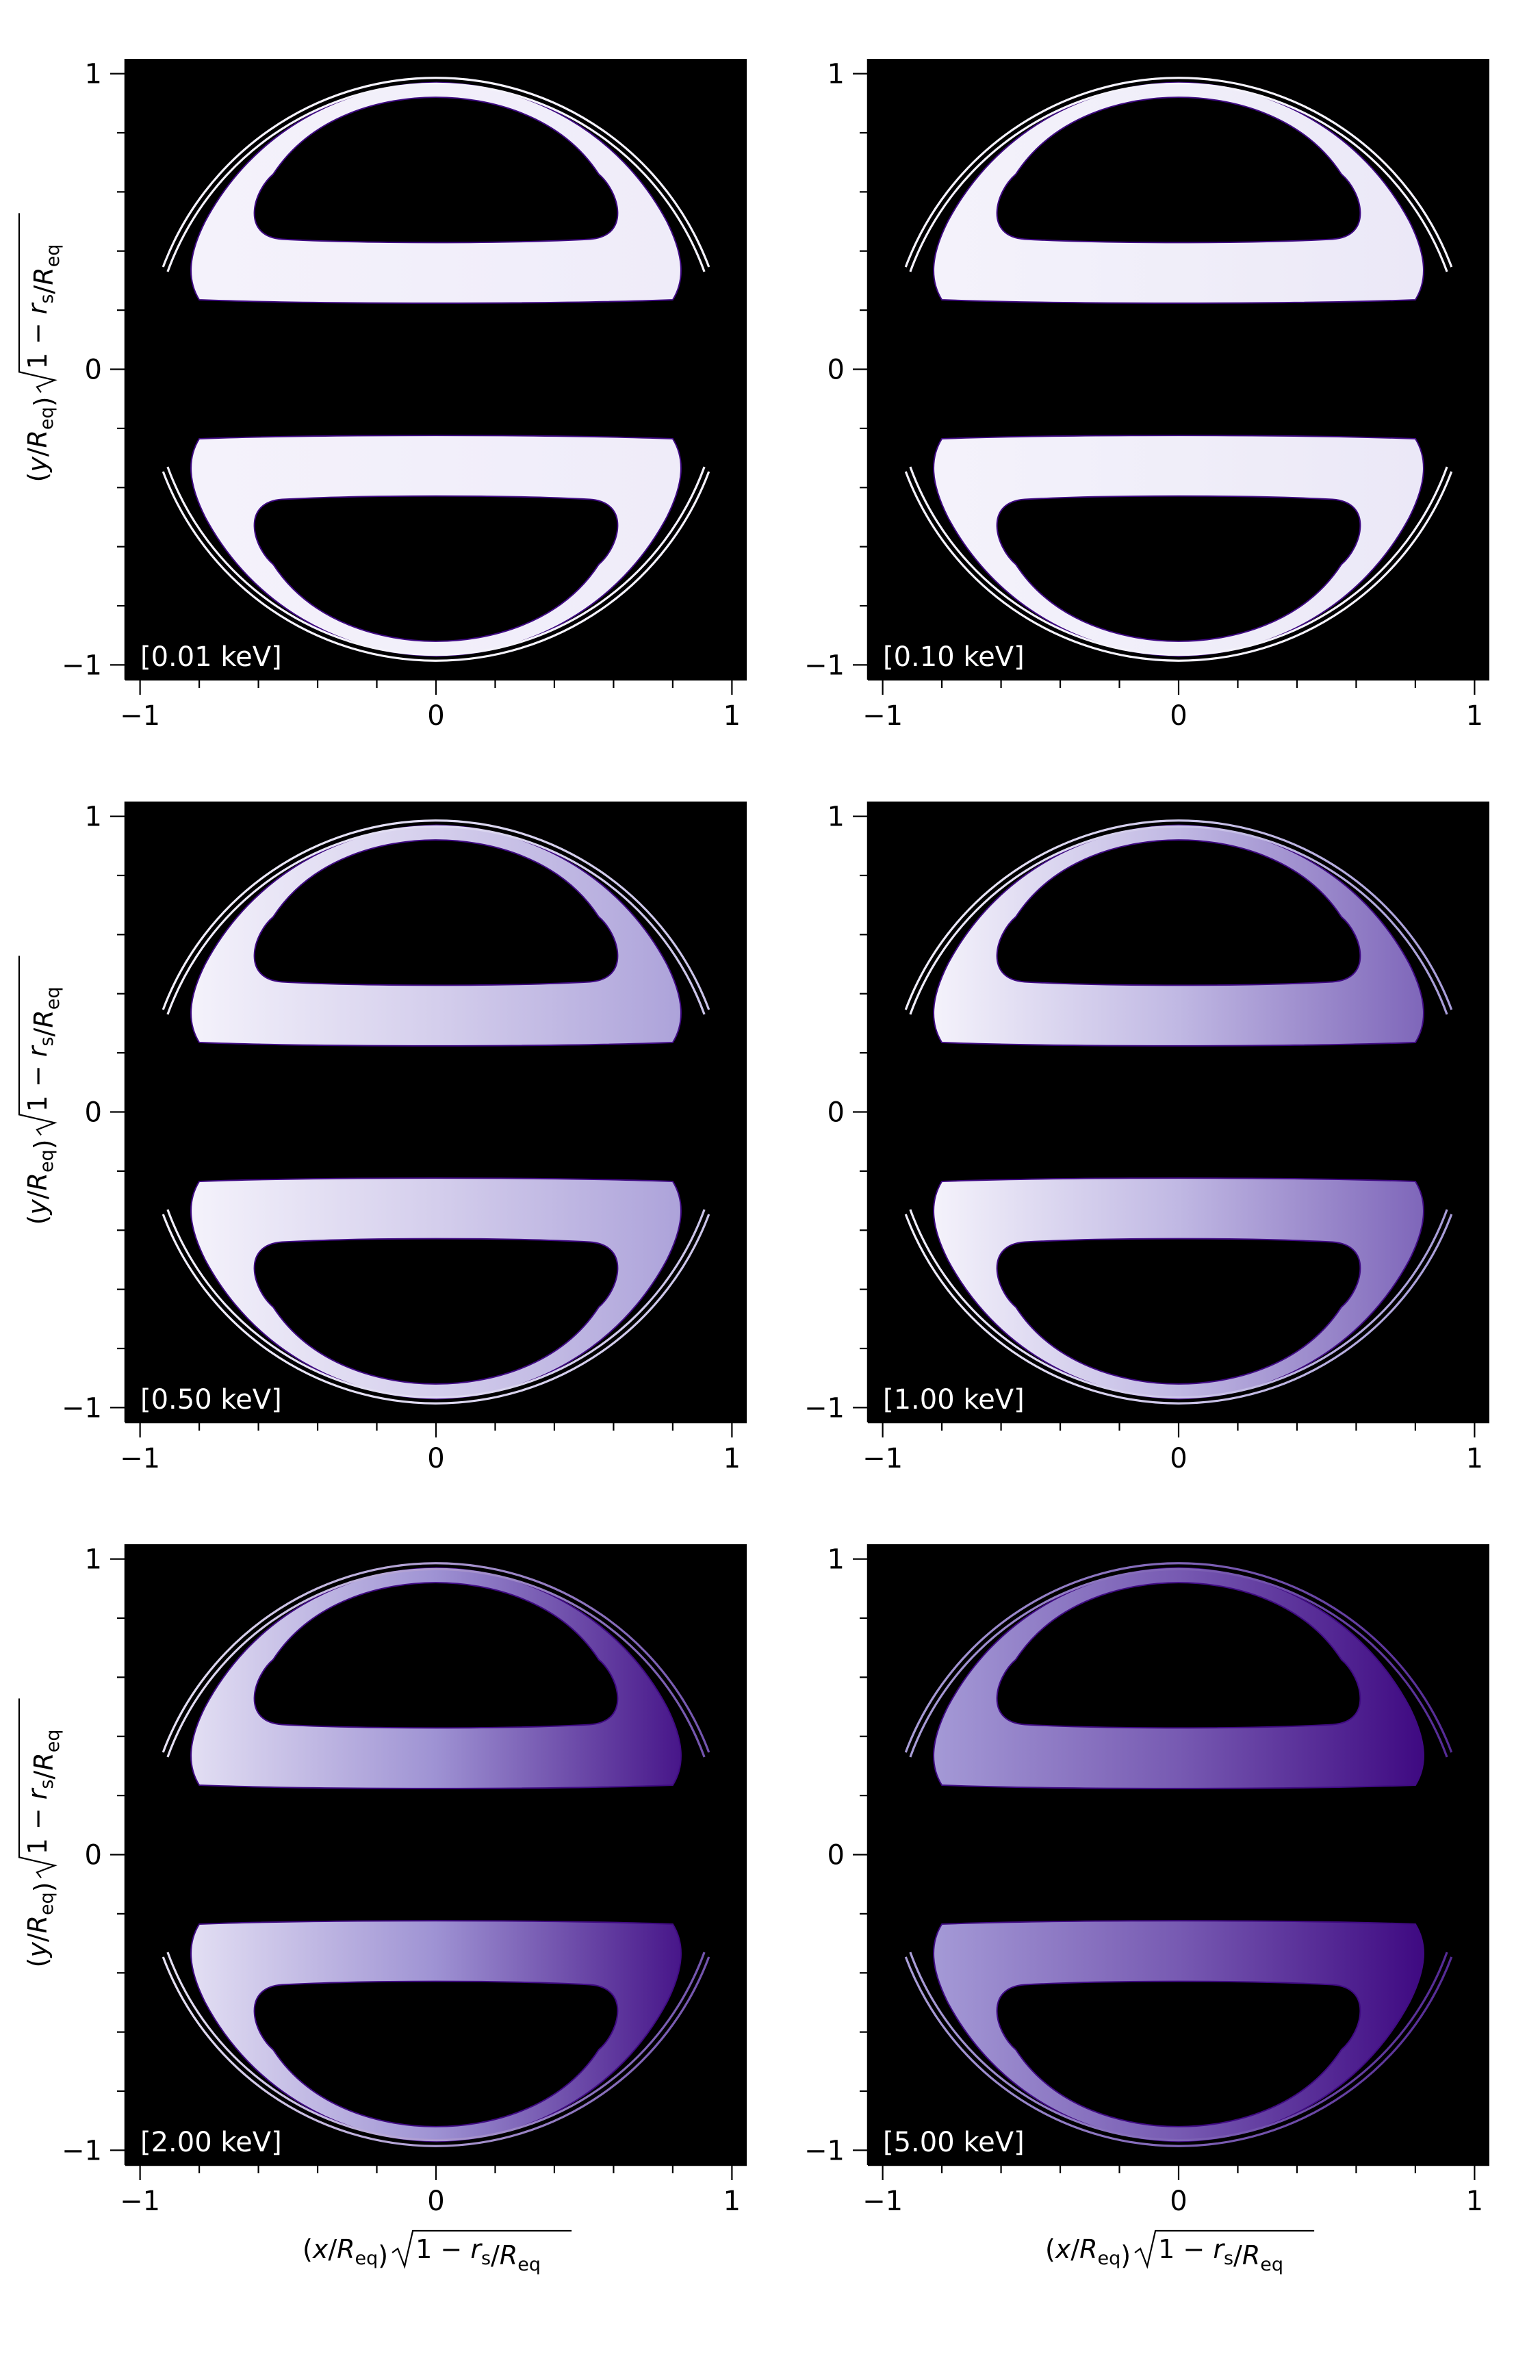  What do you see at coordinates (954, 2142) in the screenshot?
I see `energy-label: [5.00 keV]` at bounding box center [954, 2142].